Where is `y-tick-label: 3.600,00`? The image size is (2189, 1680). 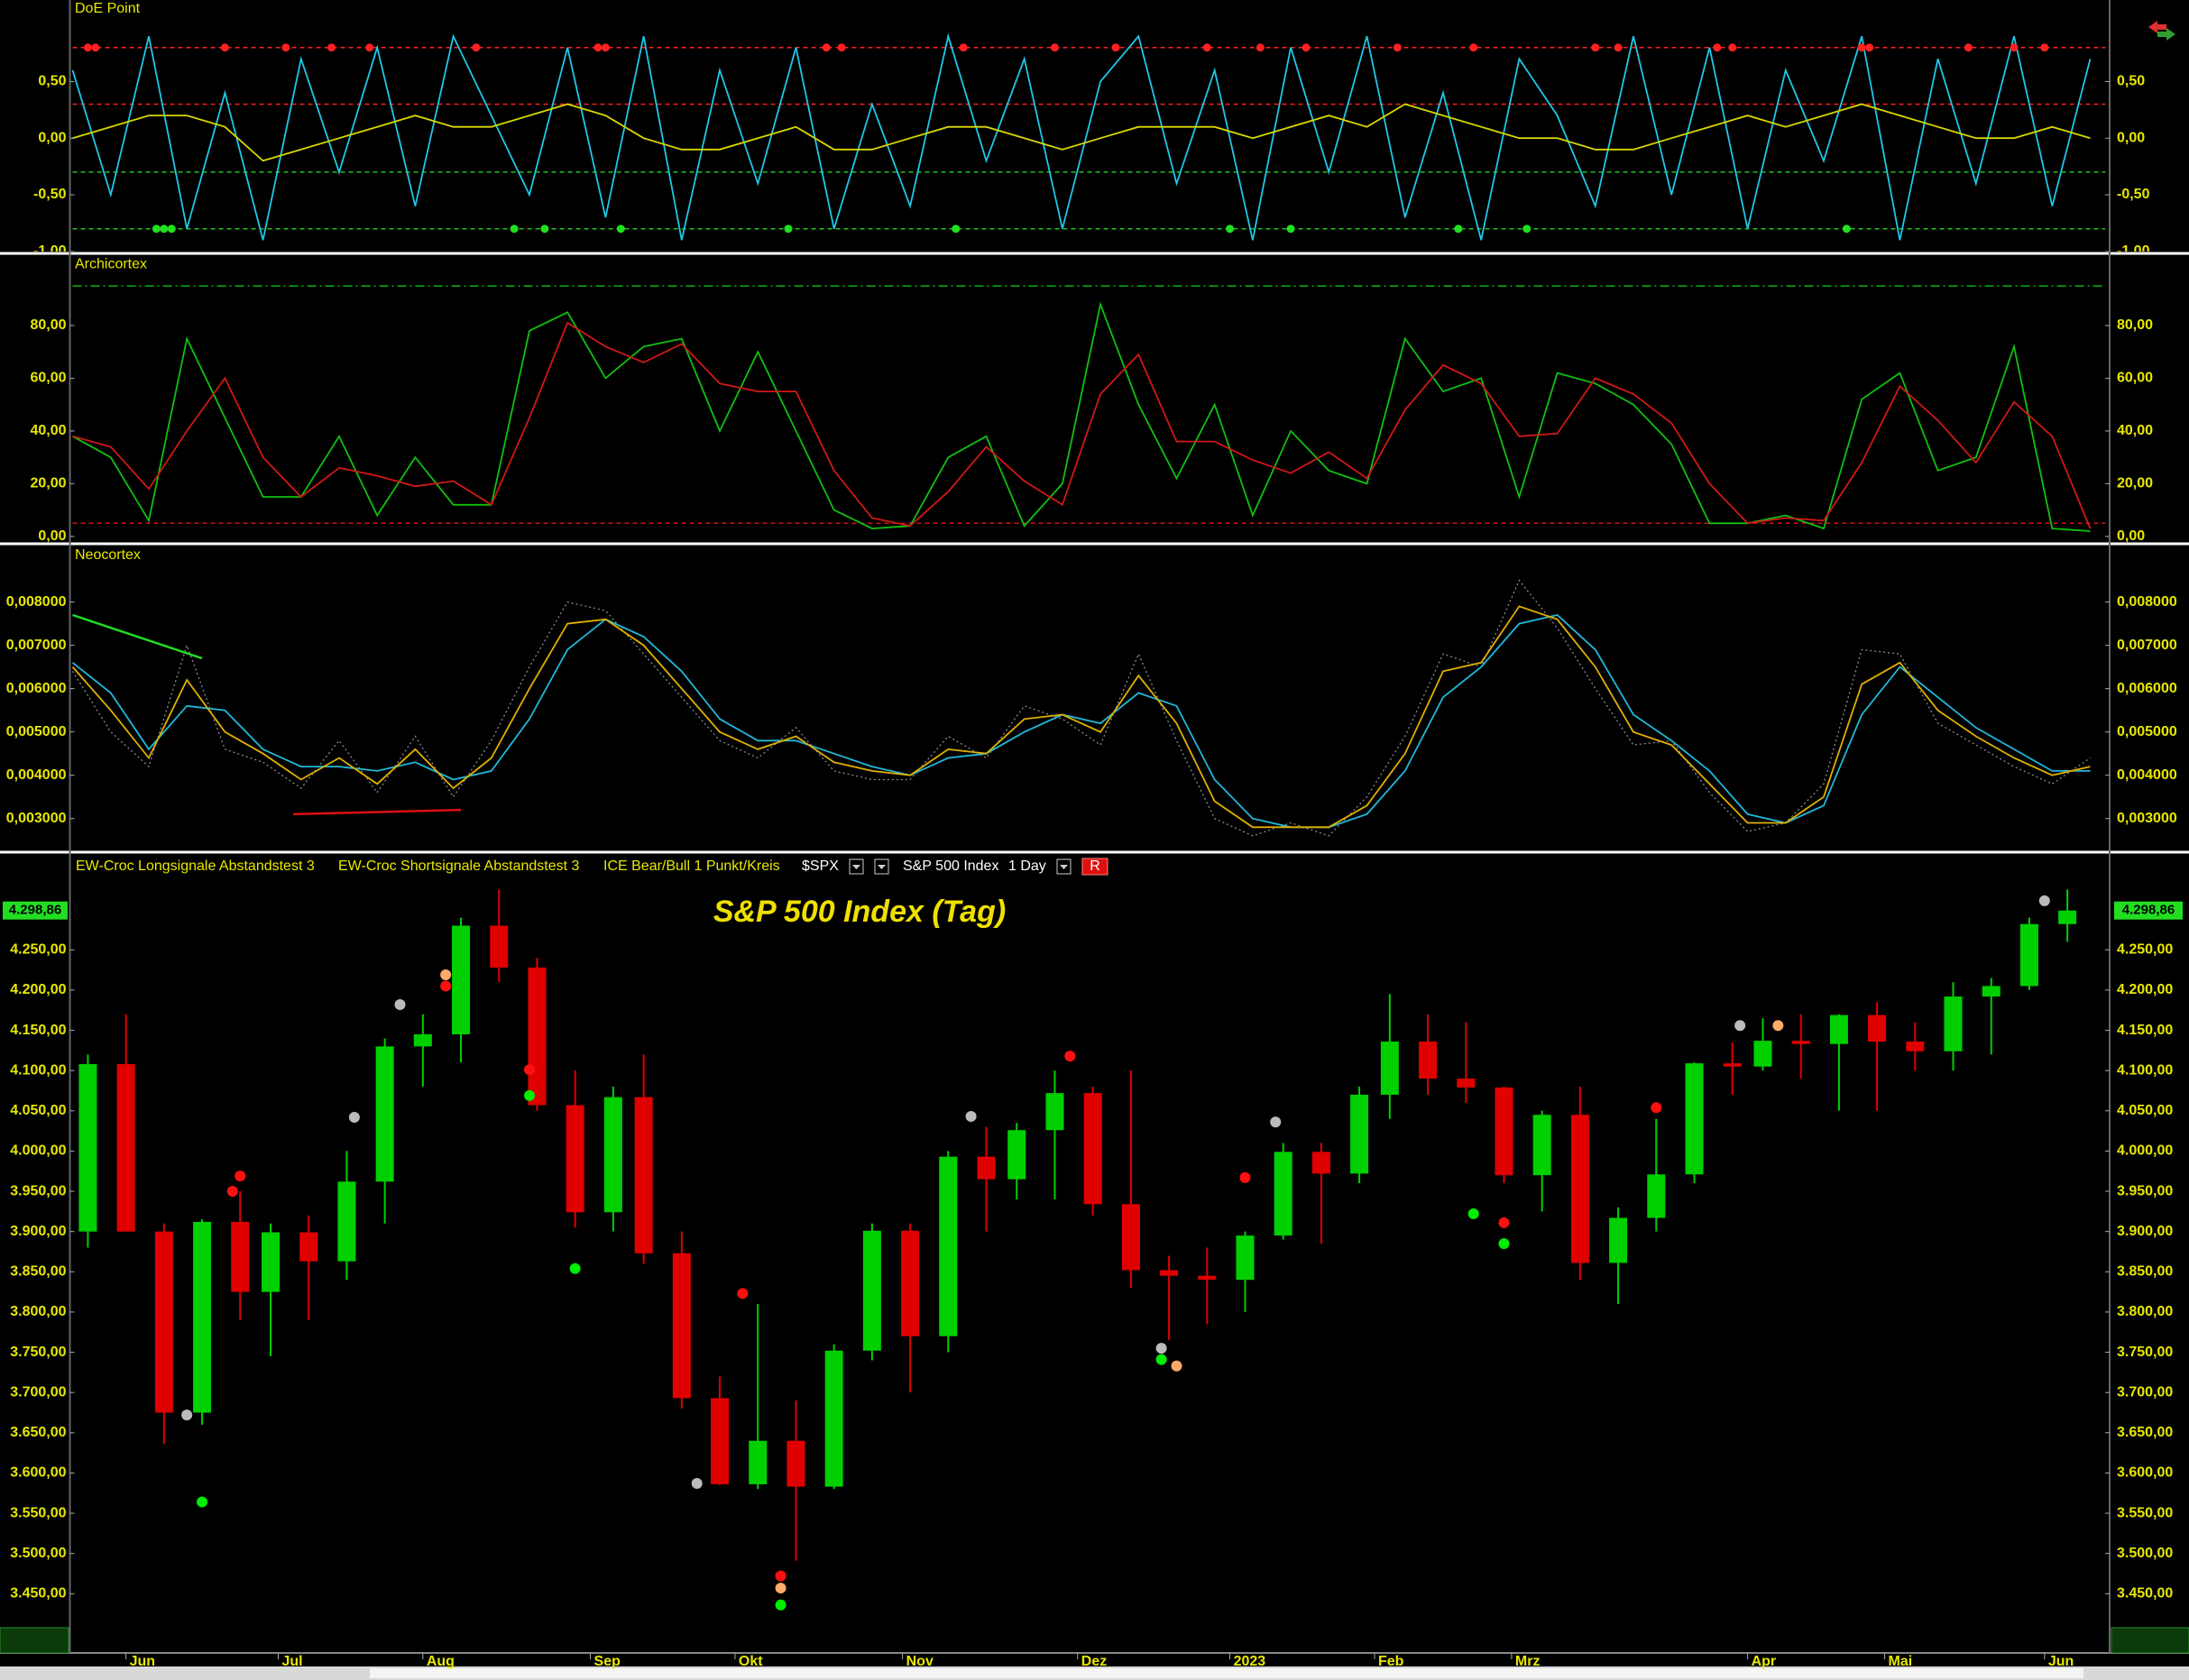 y-tick-label: 3.600,00 is located at coordinates (2145, 1473).